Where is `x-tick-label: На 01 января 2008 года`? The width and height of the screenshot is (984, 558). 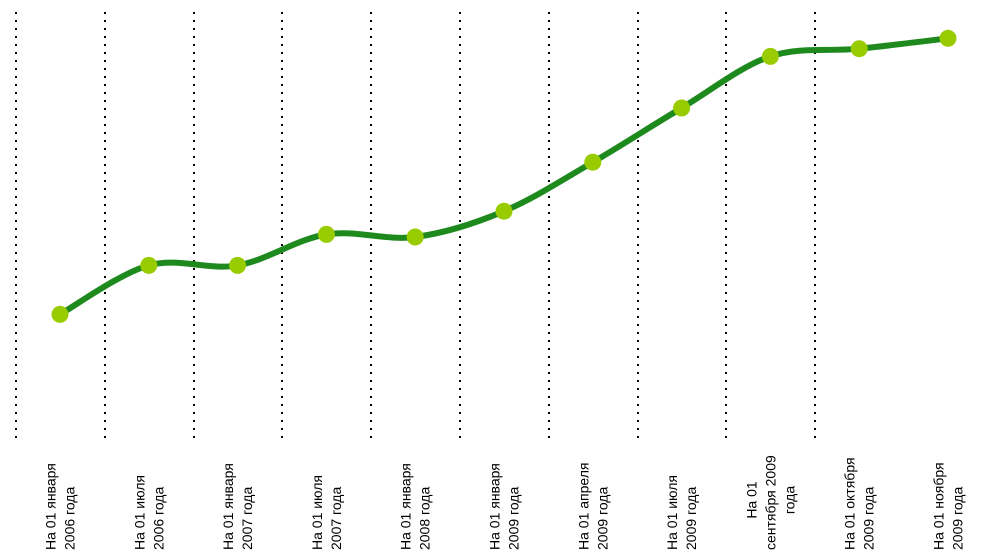 x-tick-label: На 01 января 2008 года is located at coordinates (415, 506).